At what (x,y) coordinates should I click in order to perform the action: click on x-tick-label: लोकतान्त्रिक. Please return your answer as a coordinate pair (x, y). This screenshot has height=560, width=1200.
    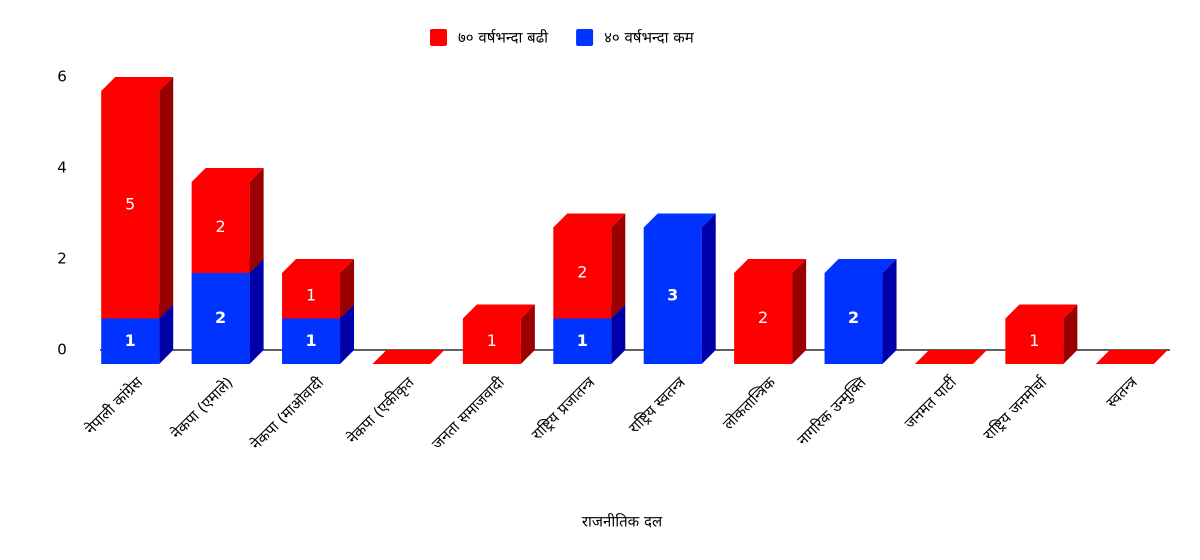
    Looking at the image, I should click on (749, 403).